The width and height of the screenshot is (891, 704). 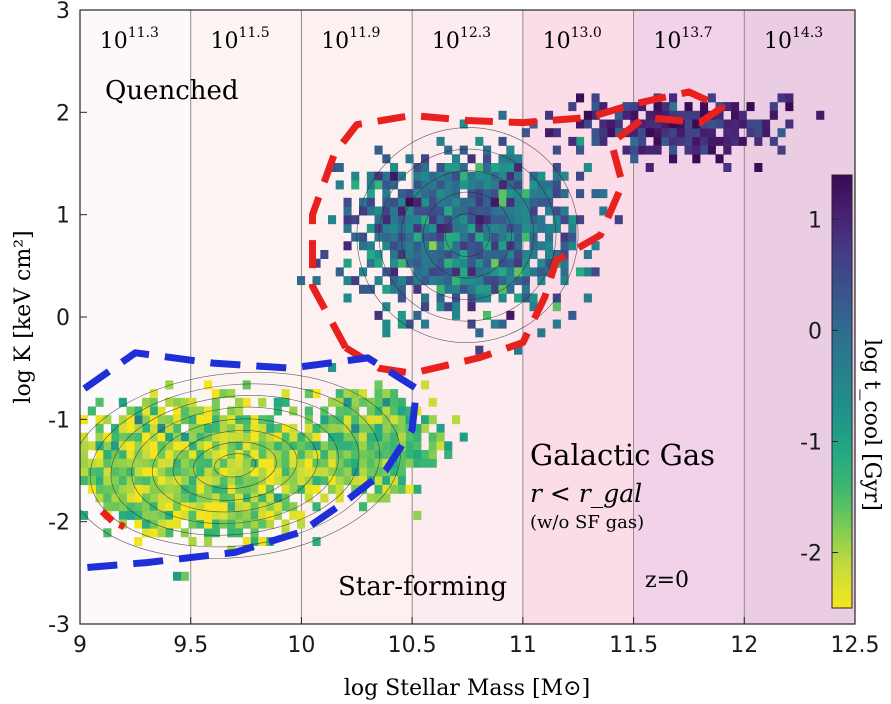 What do you see at coordinates (793, 39) in the screenshot?
I see `halo-mass-label: 1014.3` at bounding box center [793, 39].